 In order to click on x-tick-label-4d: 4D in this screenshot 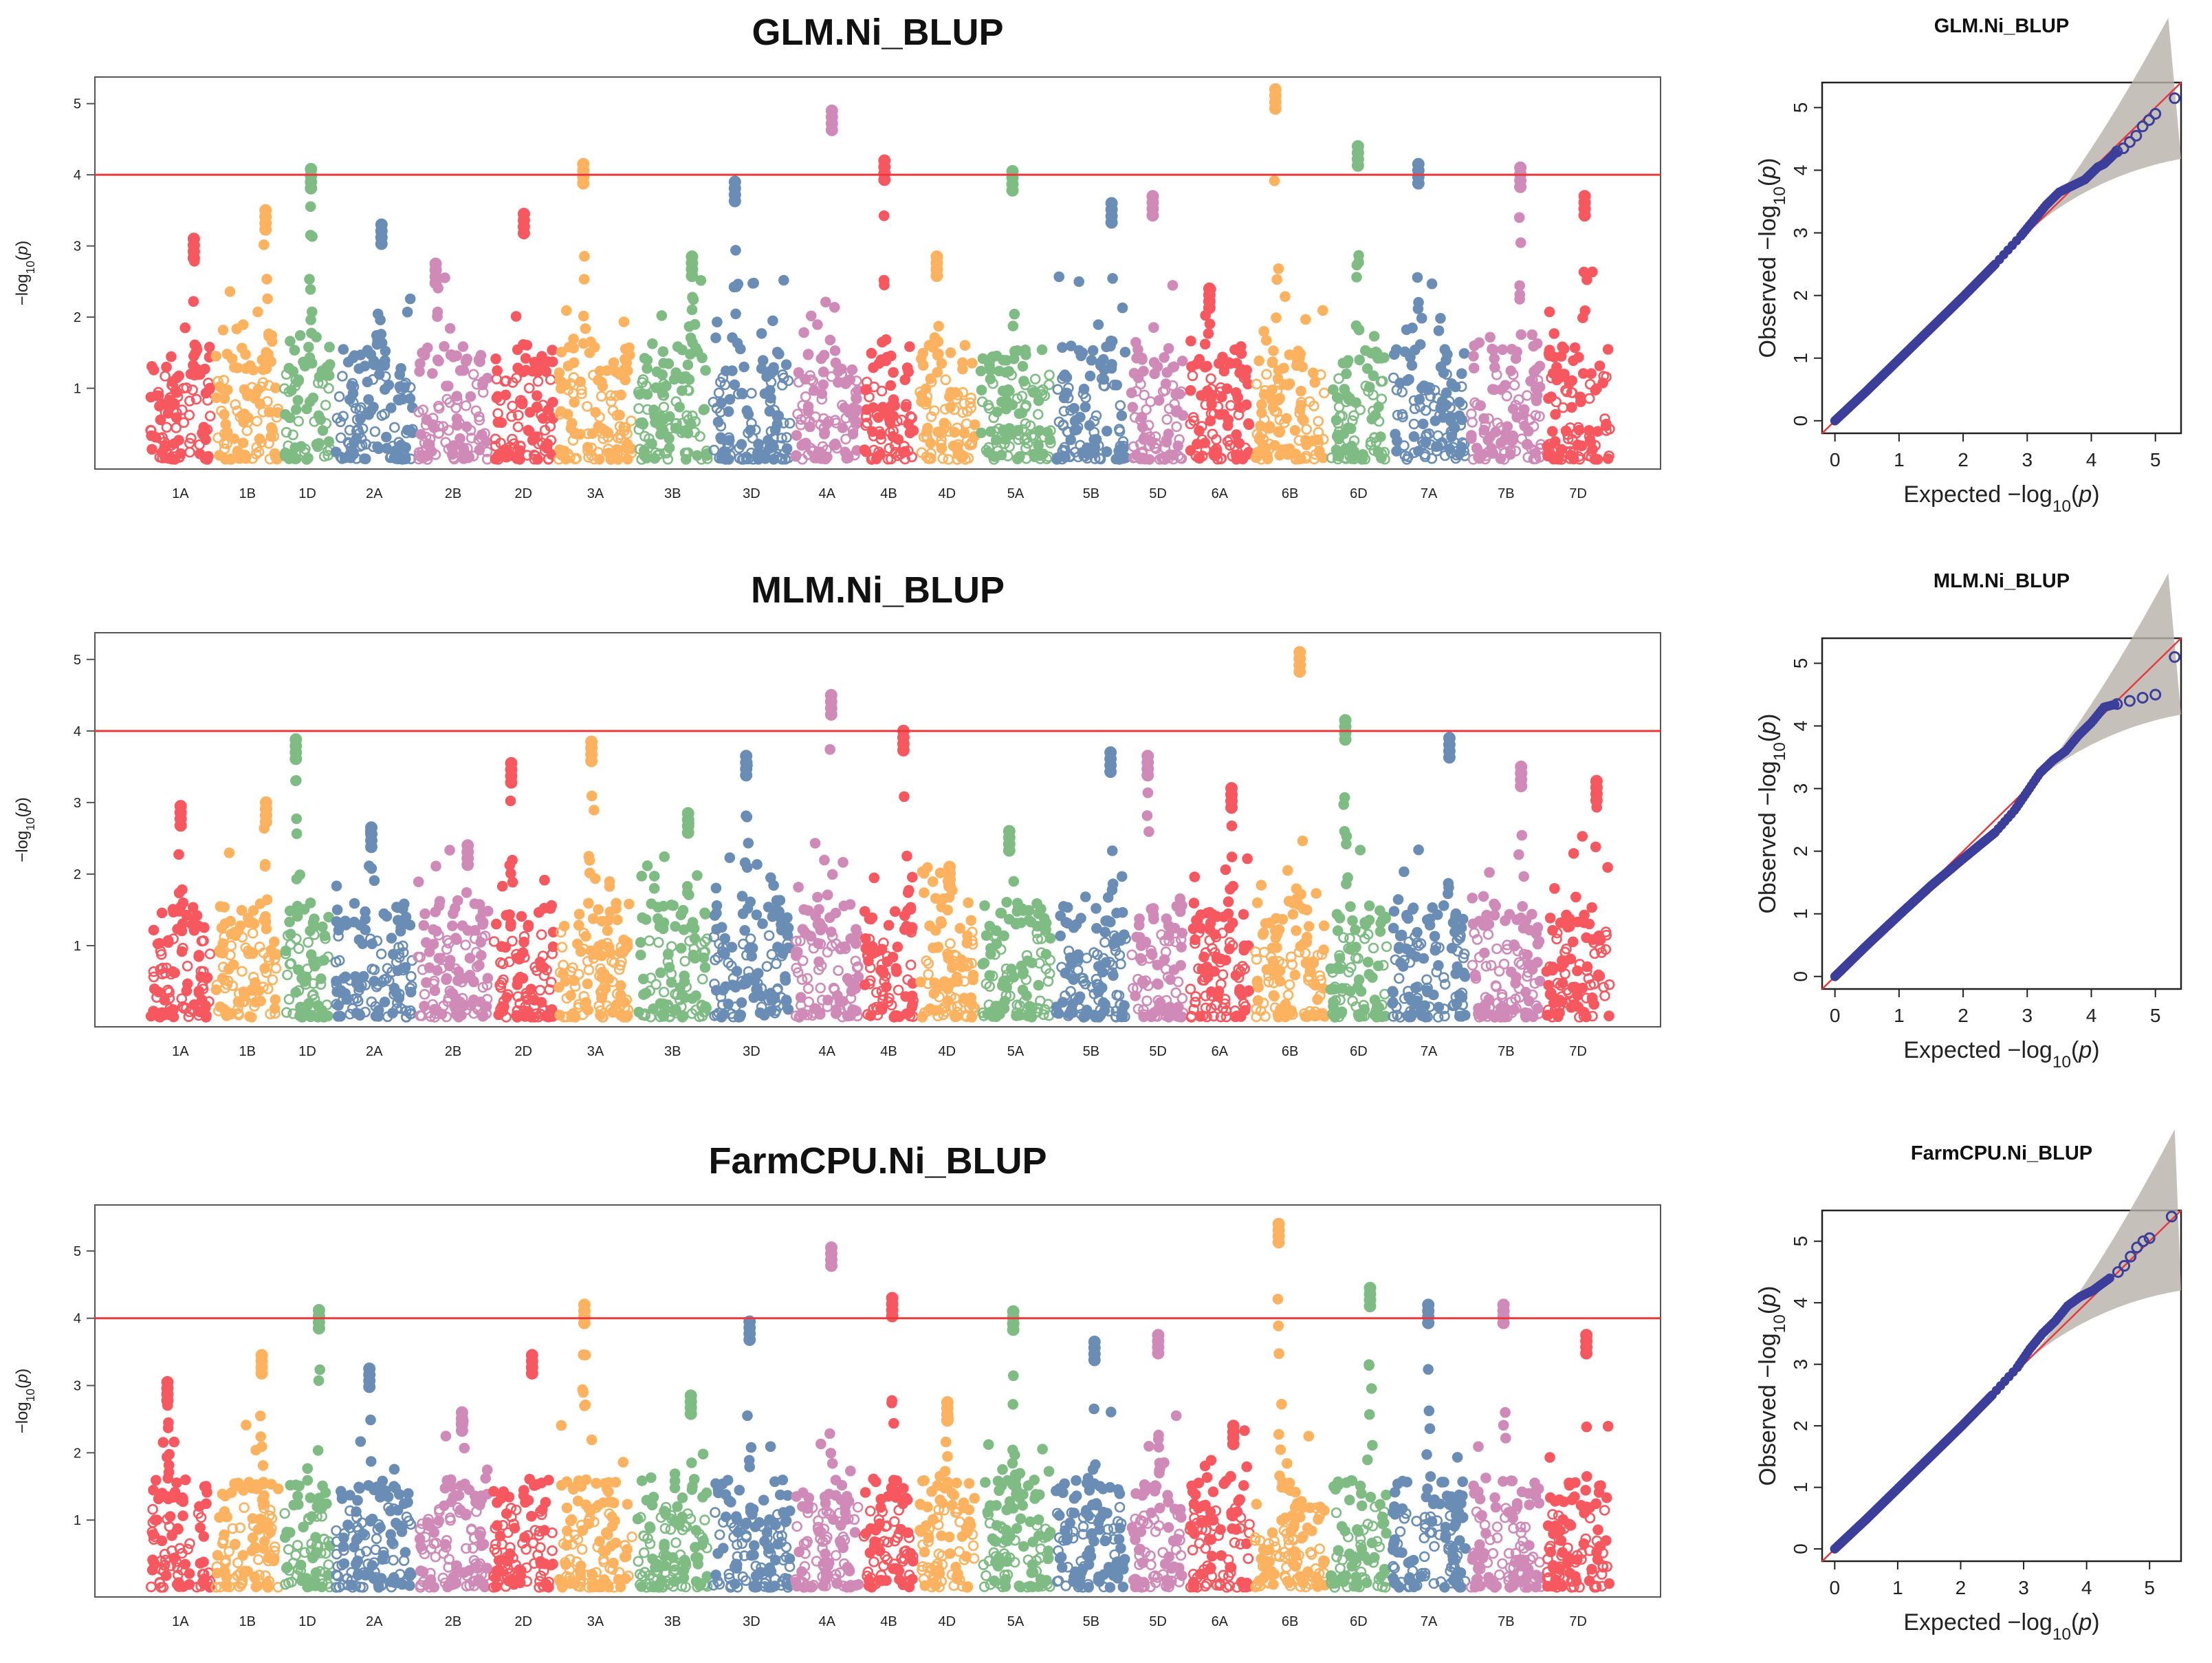, I will do `click(947, 1051)`.